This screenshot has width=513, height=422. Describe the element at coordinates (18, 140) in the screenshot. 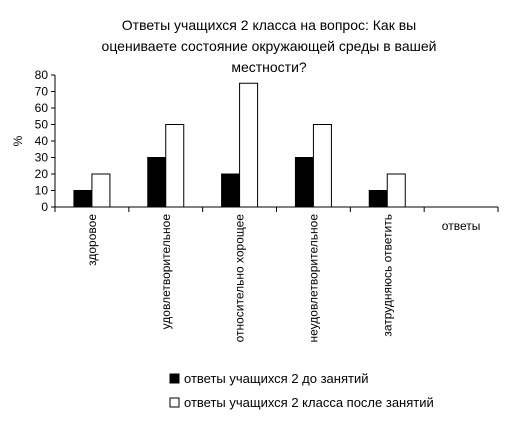

I see `y-axis-label: %` at that location.